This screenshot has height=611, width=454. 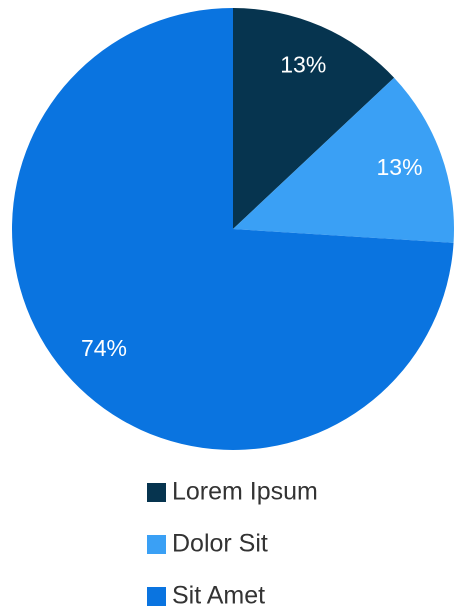 I want to click on legend-label: Sit Amet, so click(x=218, y=596).